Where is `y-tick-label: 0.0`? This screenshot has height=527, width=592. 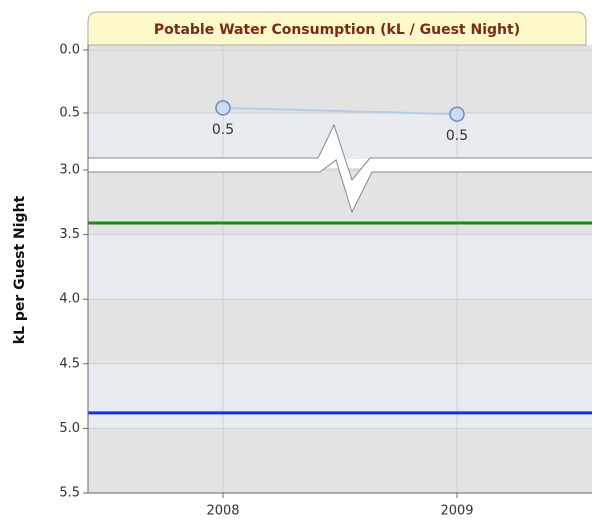
y-tick-label: 0.0 is located at coordinates (69, 50).